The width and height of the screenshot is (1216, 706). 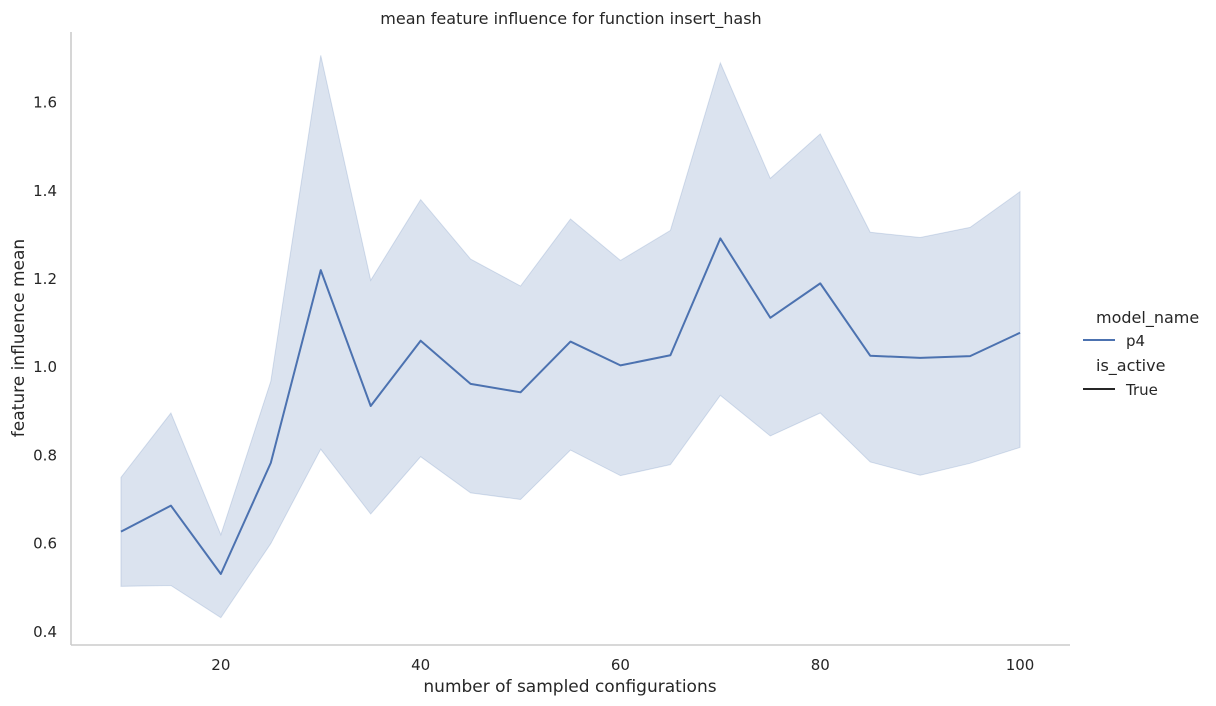 What do you see at coordinates (45, 455) in the screenshot?
I see `y-tick-label: 0.8` at bounding box center [45, 455].